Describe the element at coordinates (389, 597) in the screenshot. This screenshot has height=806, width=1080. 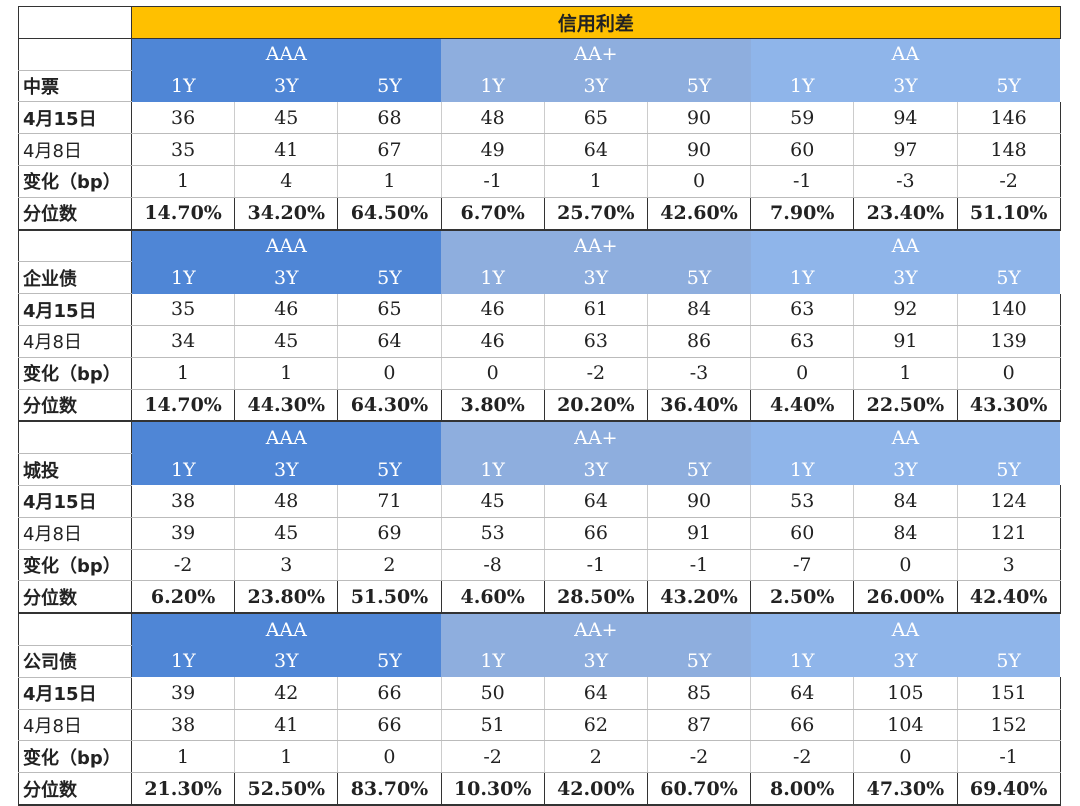
I see `value-cell: 51.50%` at that location.